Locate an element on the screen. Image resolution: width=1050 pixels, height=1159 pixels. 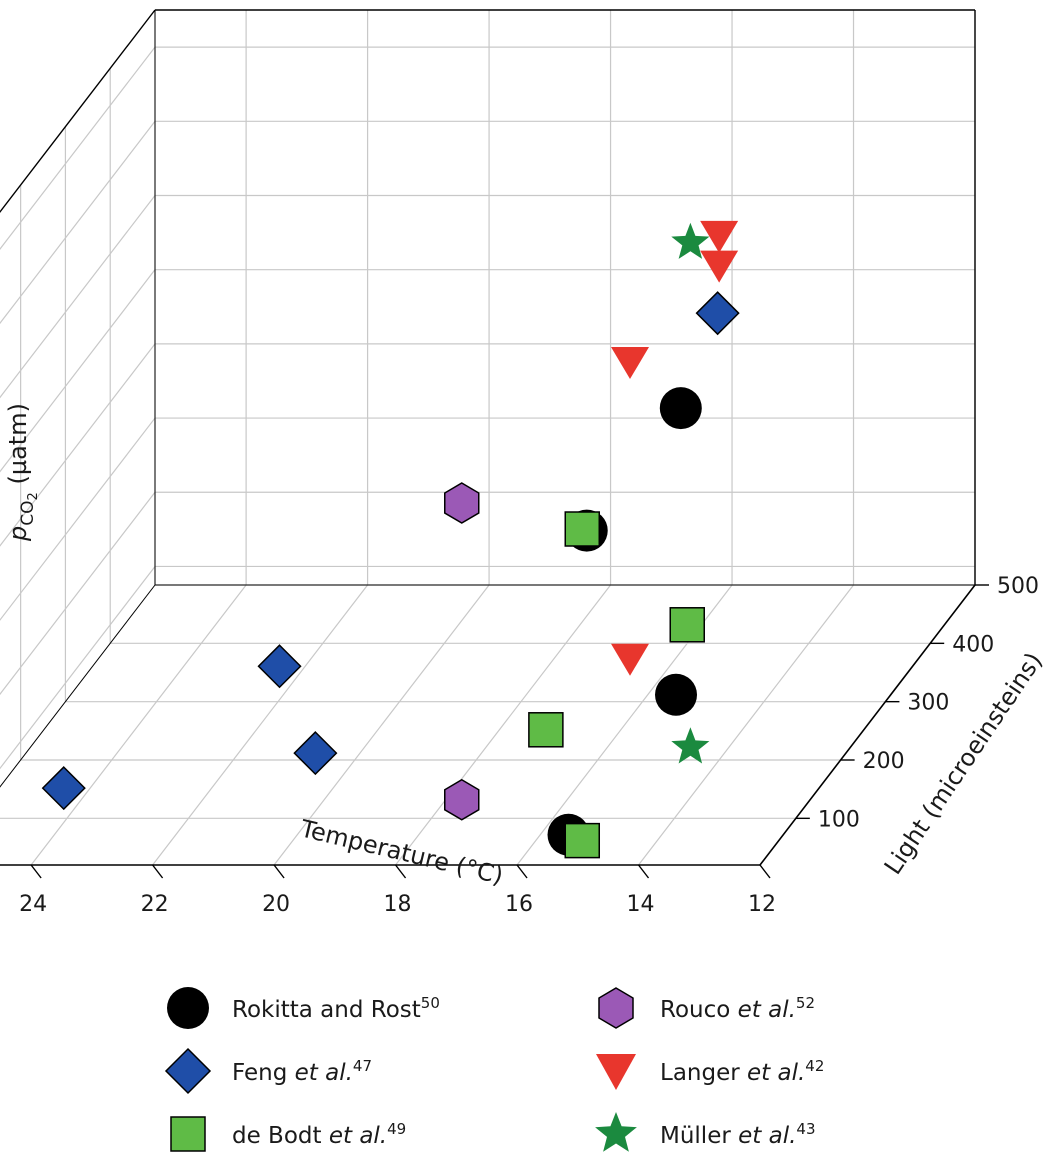
legend-item-langer: Langer et al.42 is located at coordinates (707, 1071).